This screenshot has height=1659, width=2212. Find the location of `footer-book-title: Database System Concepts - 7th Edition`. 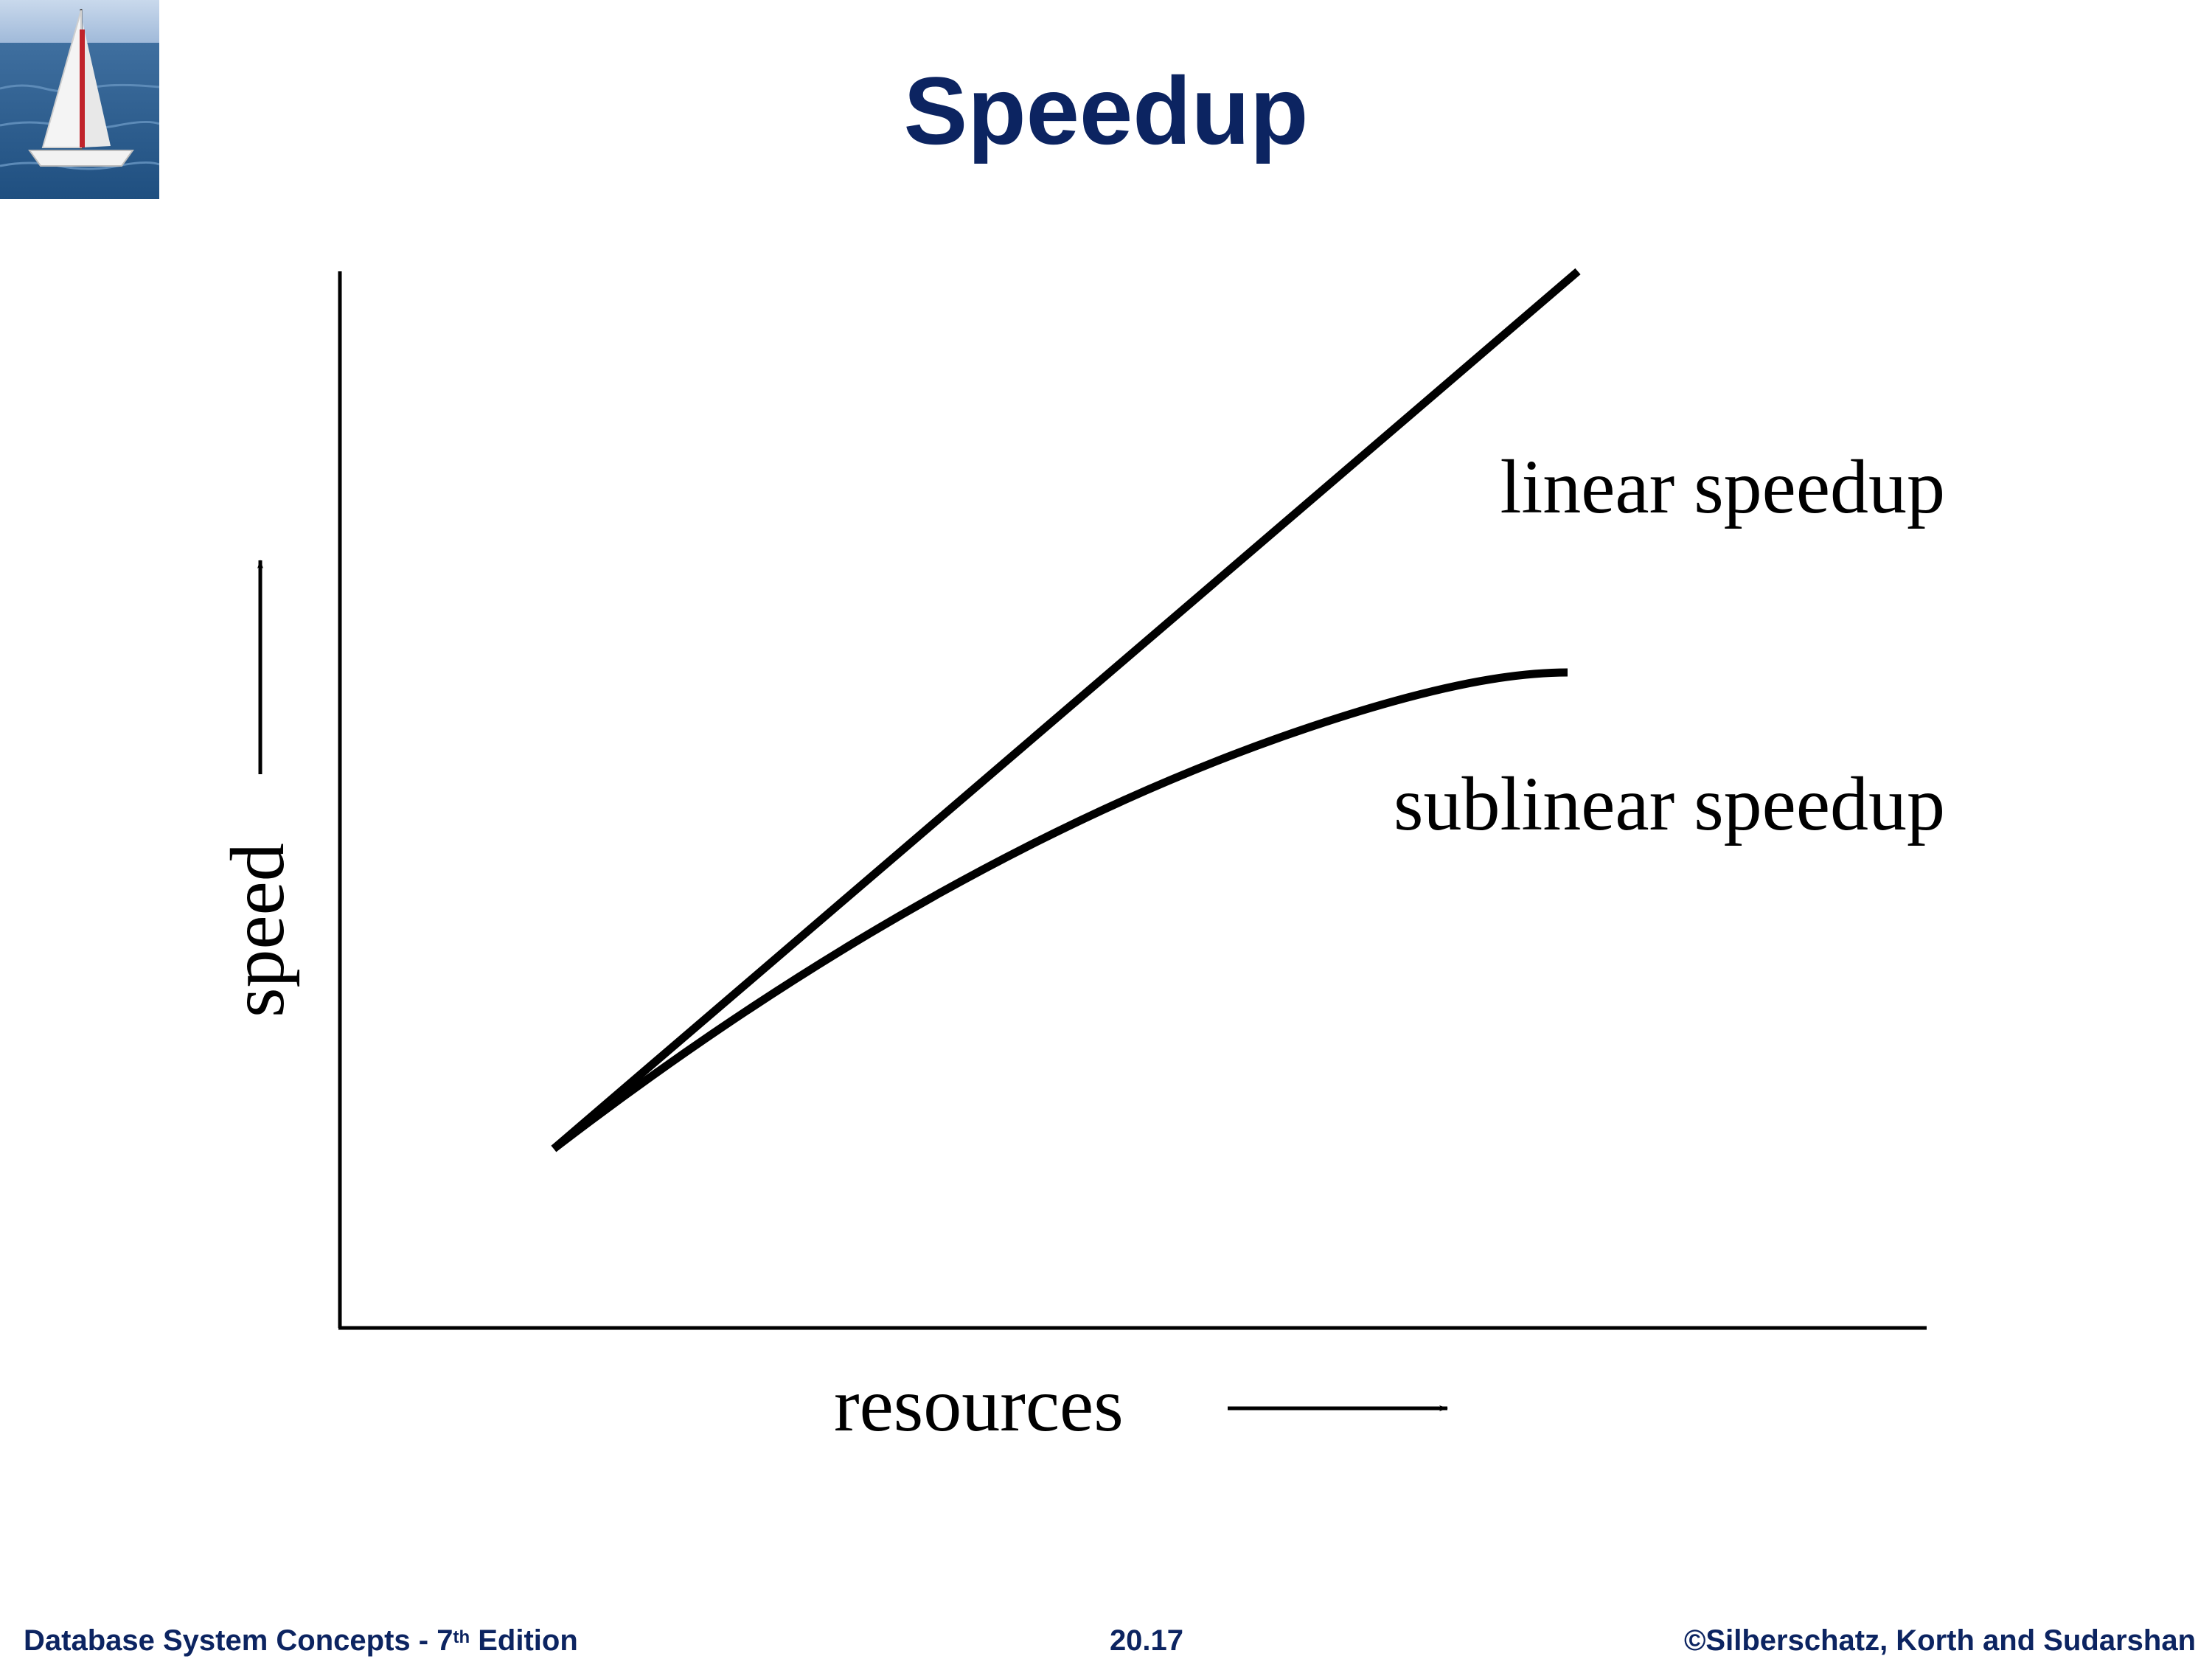

footer-book-title: Database System Concepts - 7th Edition is located at coordinates (301, 1640).